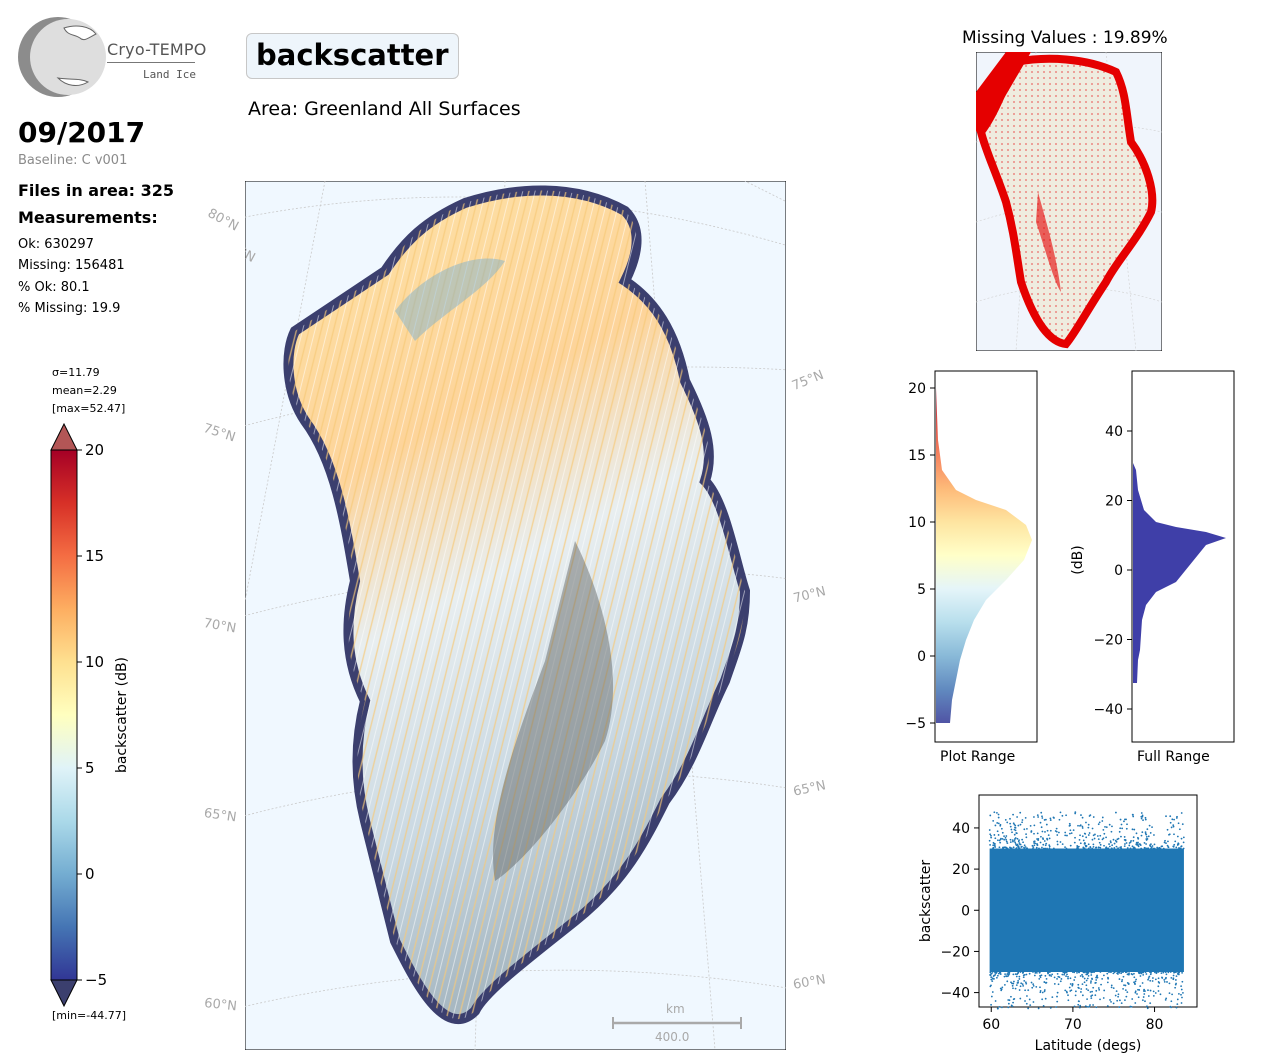  I want to click on missing-values-map, so click(1069, 201).